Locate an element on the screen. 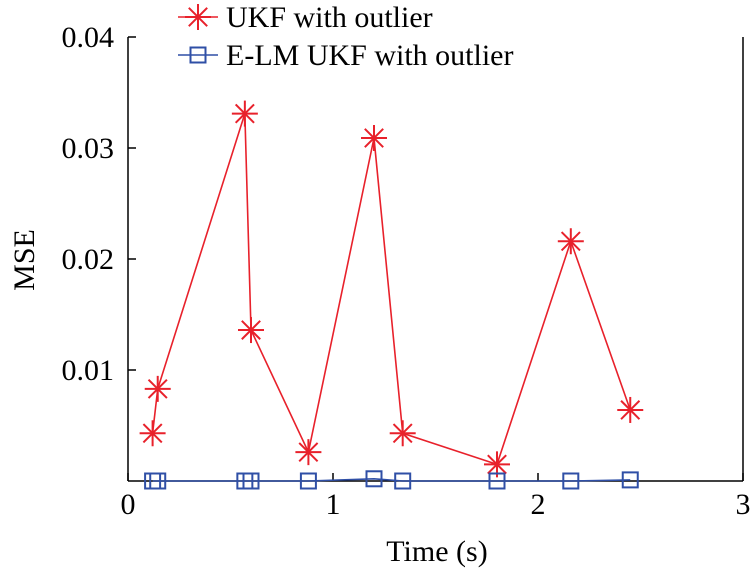 The image size is (754, 574). y-tick-label: 0.04 is located at coordinates (88, 37).